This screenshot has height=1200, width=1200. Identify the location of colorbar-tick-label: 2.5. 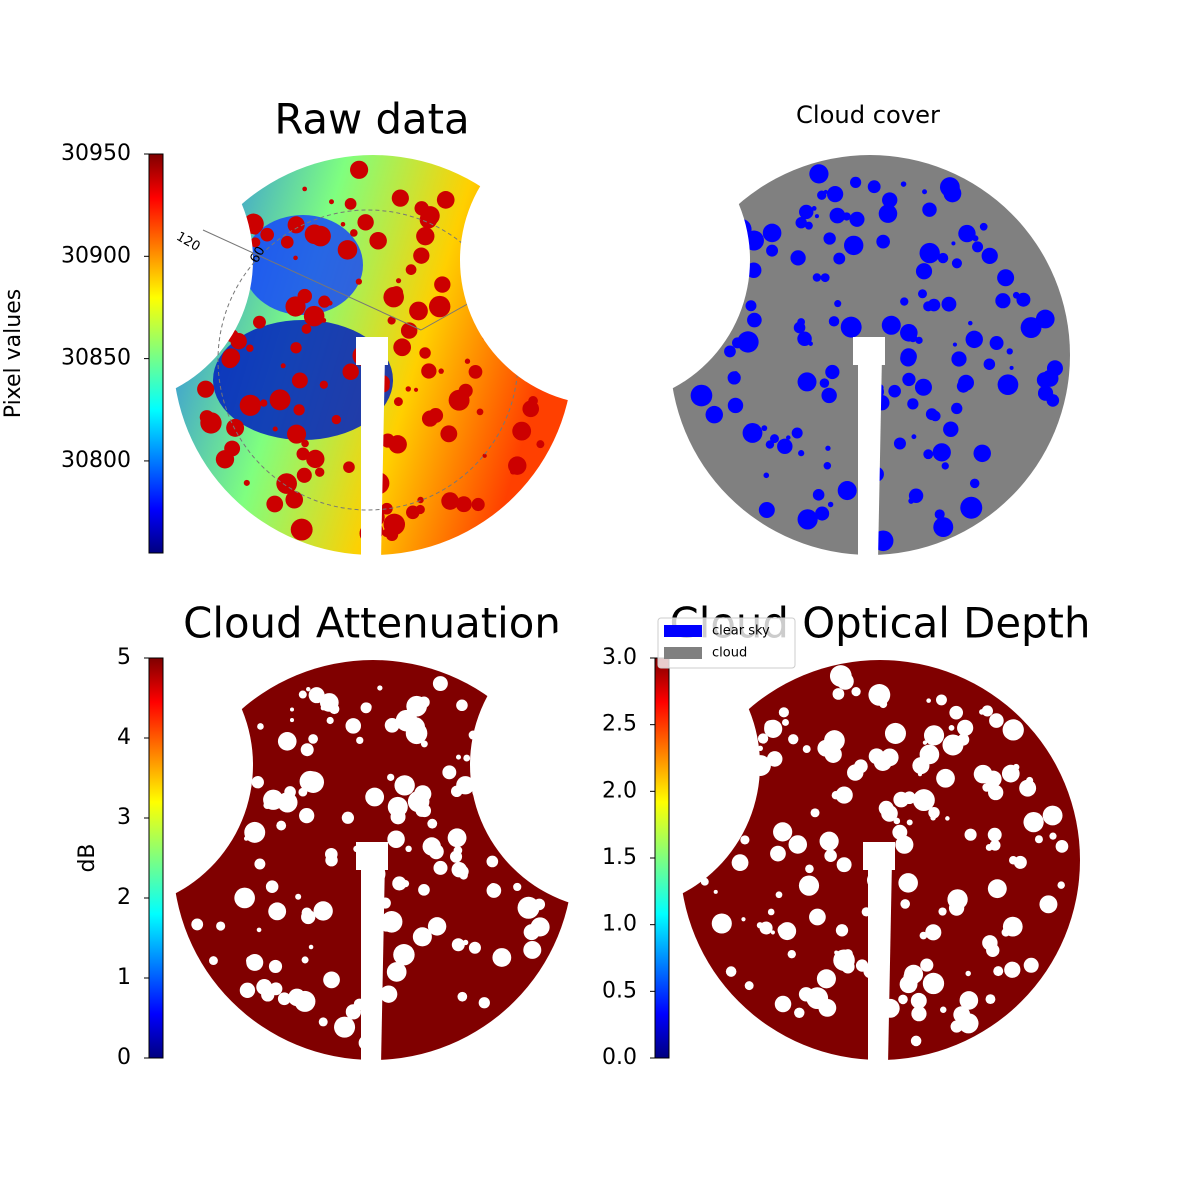
(619, 724).